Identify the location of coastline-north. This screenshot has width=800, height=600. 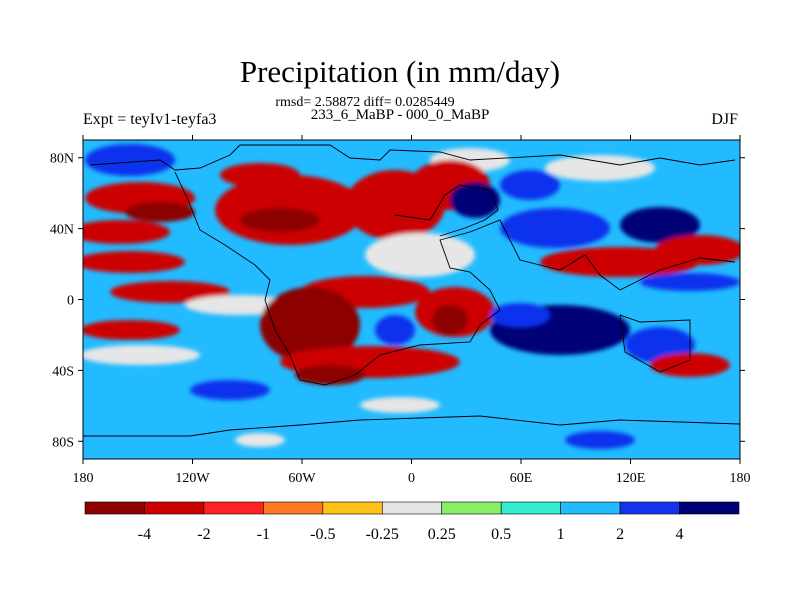
(412, 157).